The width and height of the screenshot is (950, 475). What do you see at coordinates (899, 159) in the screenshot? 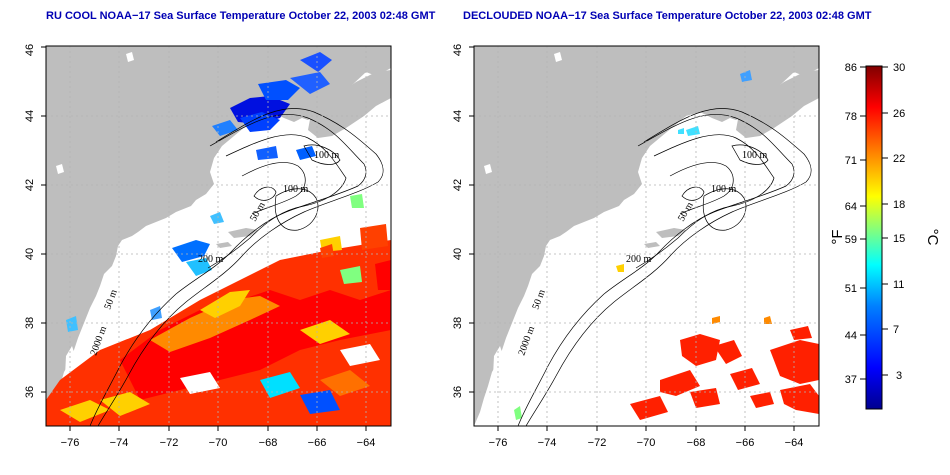
I see `colorbar-c-tick: 22` at bounding box center [899, 159].